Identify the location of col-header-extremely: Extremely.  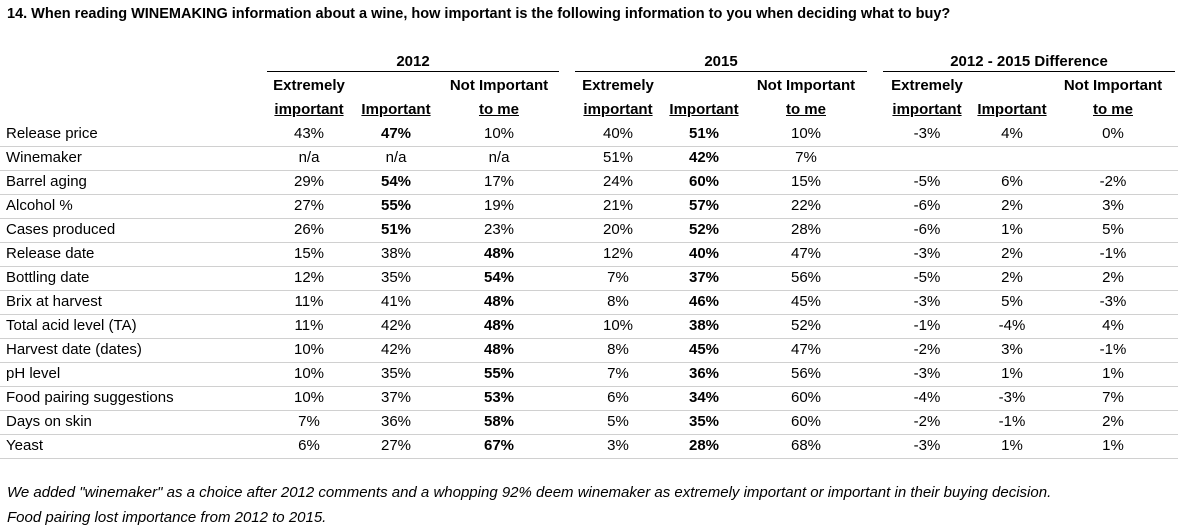
(927, 85).